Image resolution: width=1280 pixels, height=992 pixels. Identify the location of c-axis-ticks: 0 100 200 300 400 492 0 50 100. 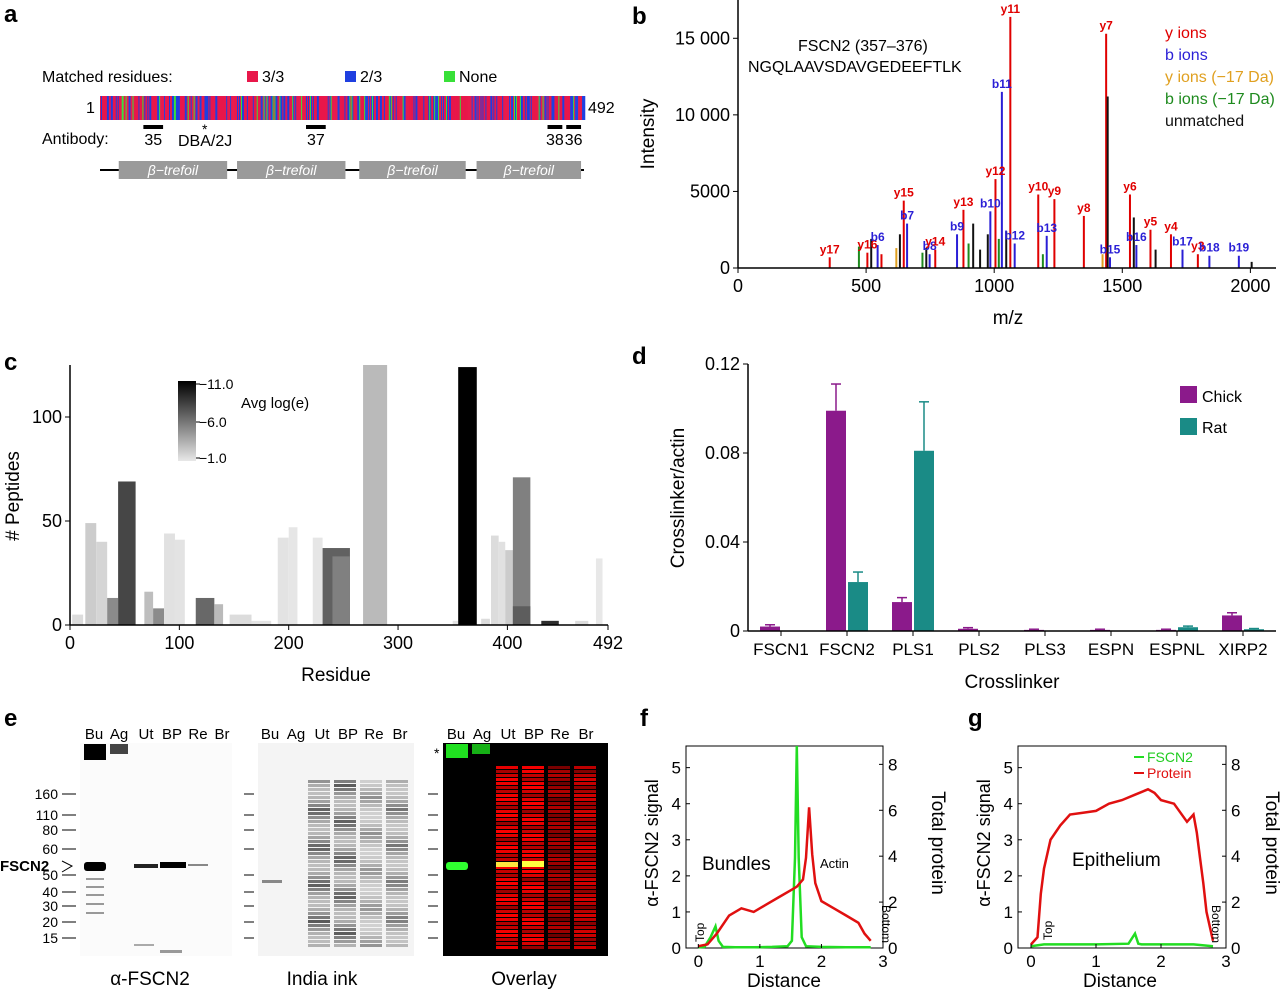
(327, 530).